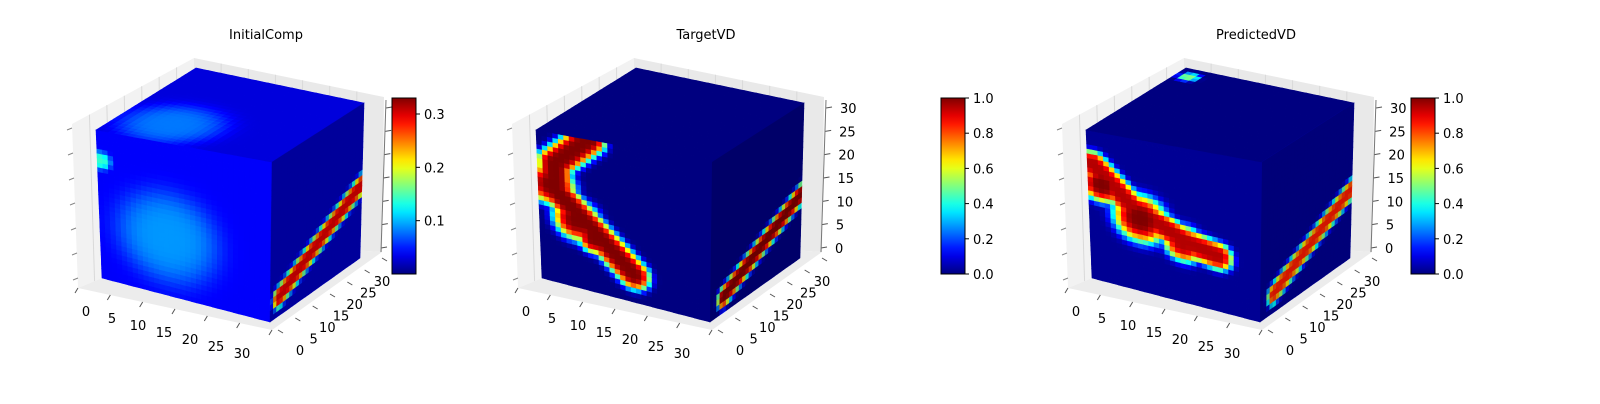 The height and width of the screenshot is (404, 1600). What do you see at coordinates (434, 115) in the screenshot?
I see `colorbar-tick-label: 0.3` at bounding box center [434, 115].